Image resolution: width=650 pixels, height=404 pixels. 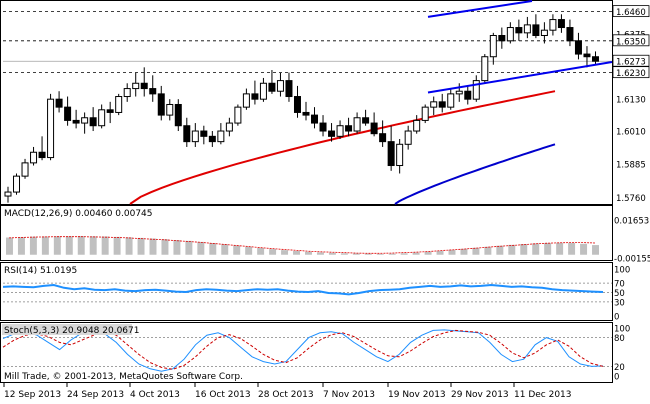 What do you see at coordinates (520, 77) in the screenshot?
I see `channel-lower-line` at bounding box center [520, 77].